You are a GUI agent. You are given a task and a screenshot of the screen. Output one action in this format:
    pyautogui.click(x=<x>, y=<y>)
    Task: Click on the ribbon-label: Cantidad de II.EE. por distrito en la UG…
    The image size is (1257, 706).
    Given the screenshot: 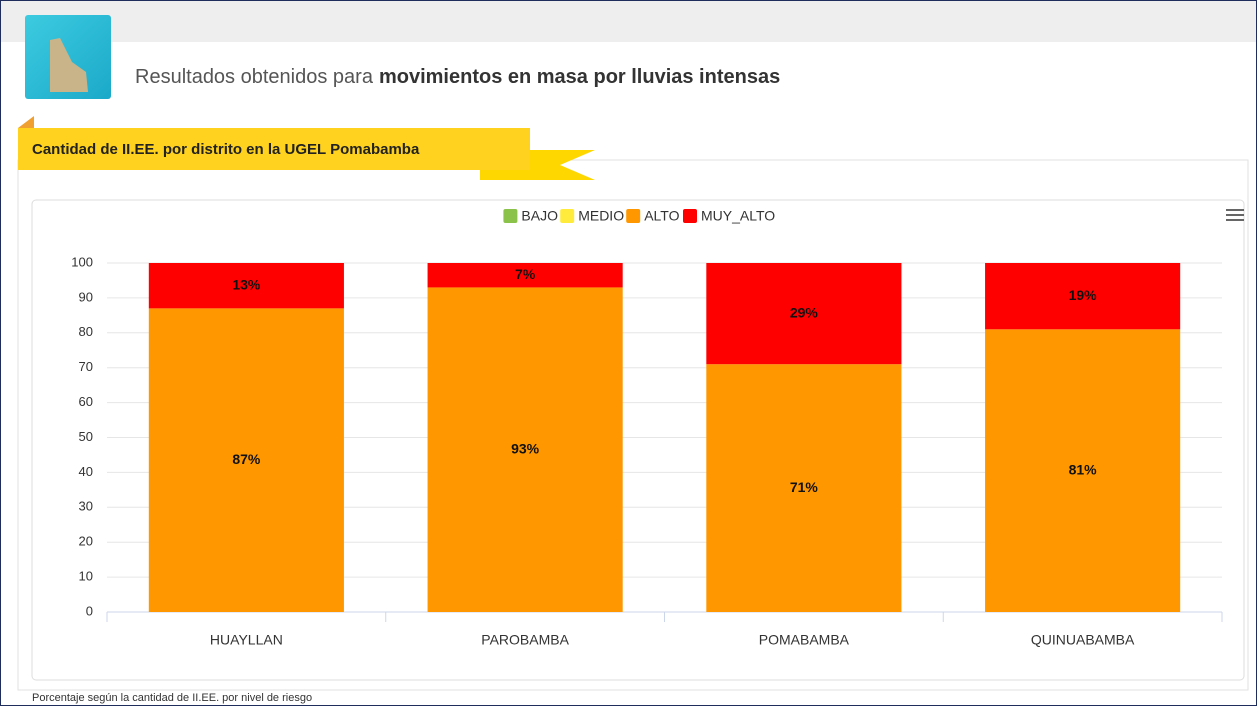 What is the action you would take?
    pyautogui.click(x=226, y=149)
    